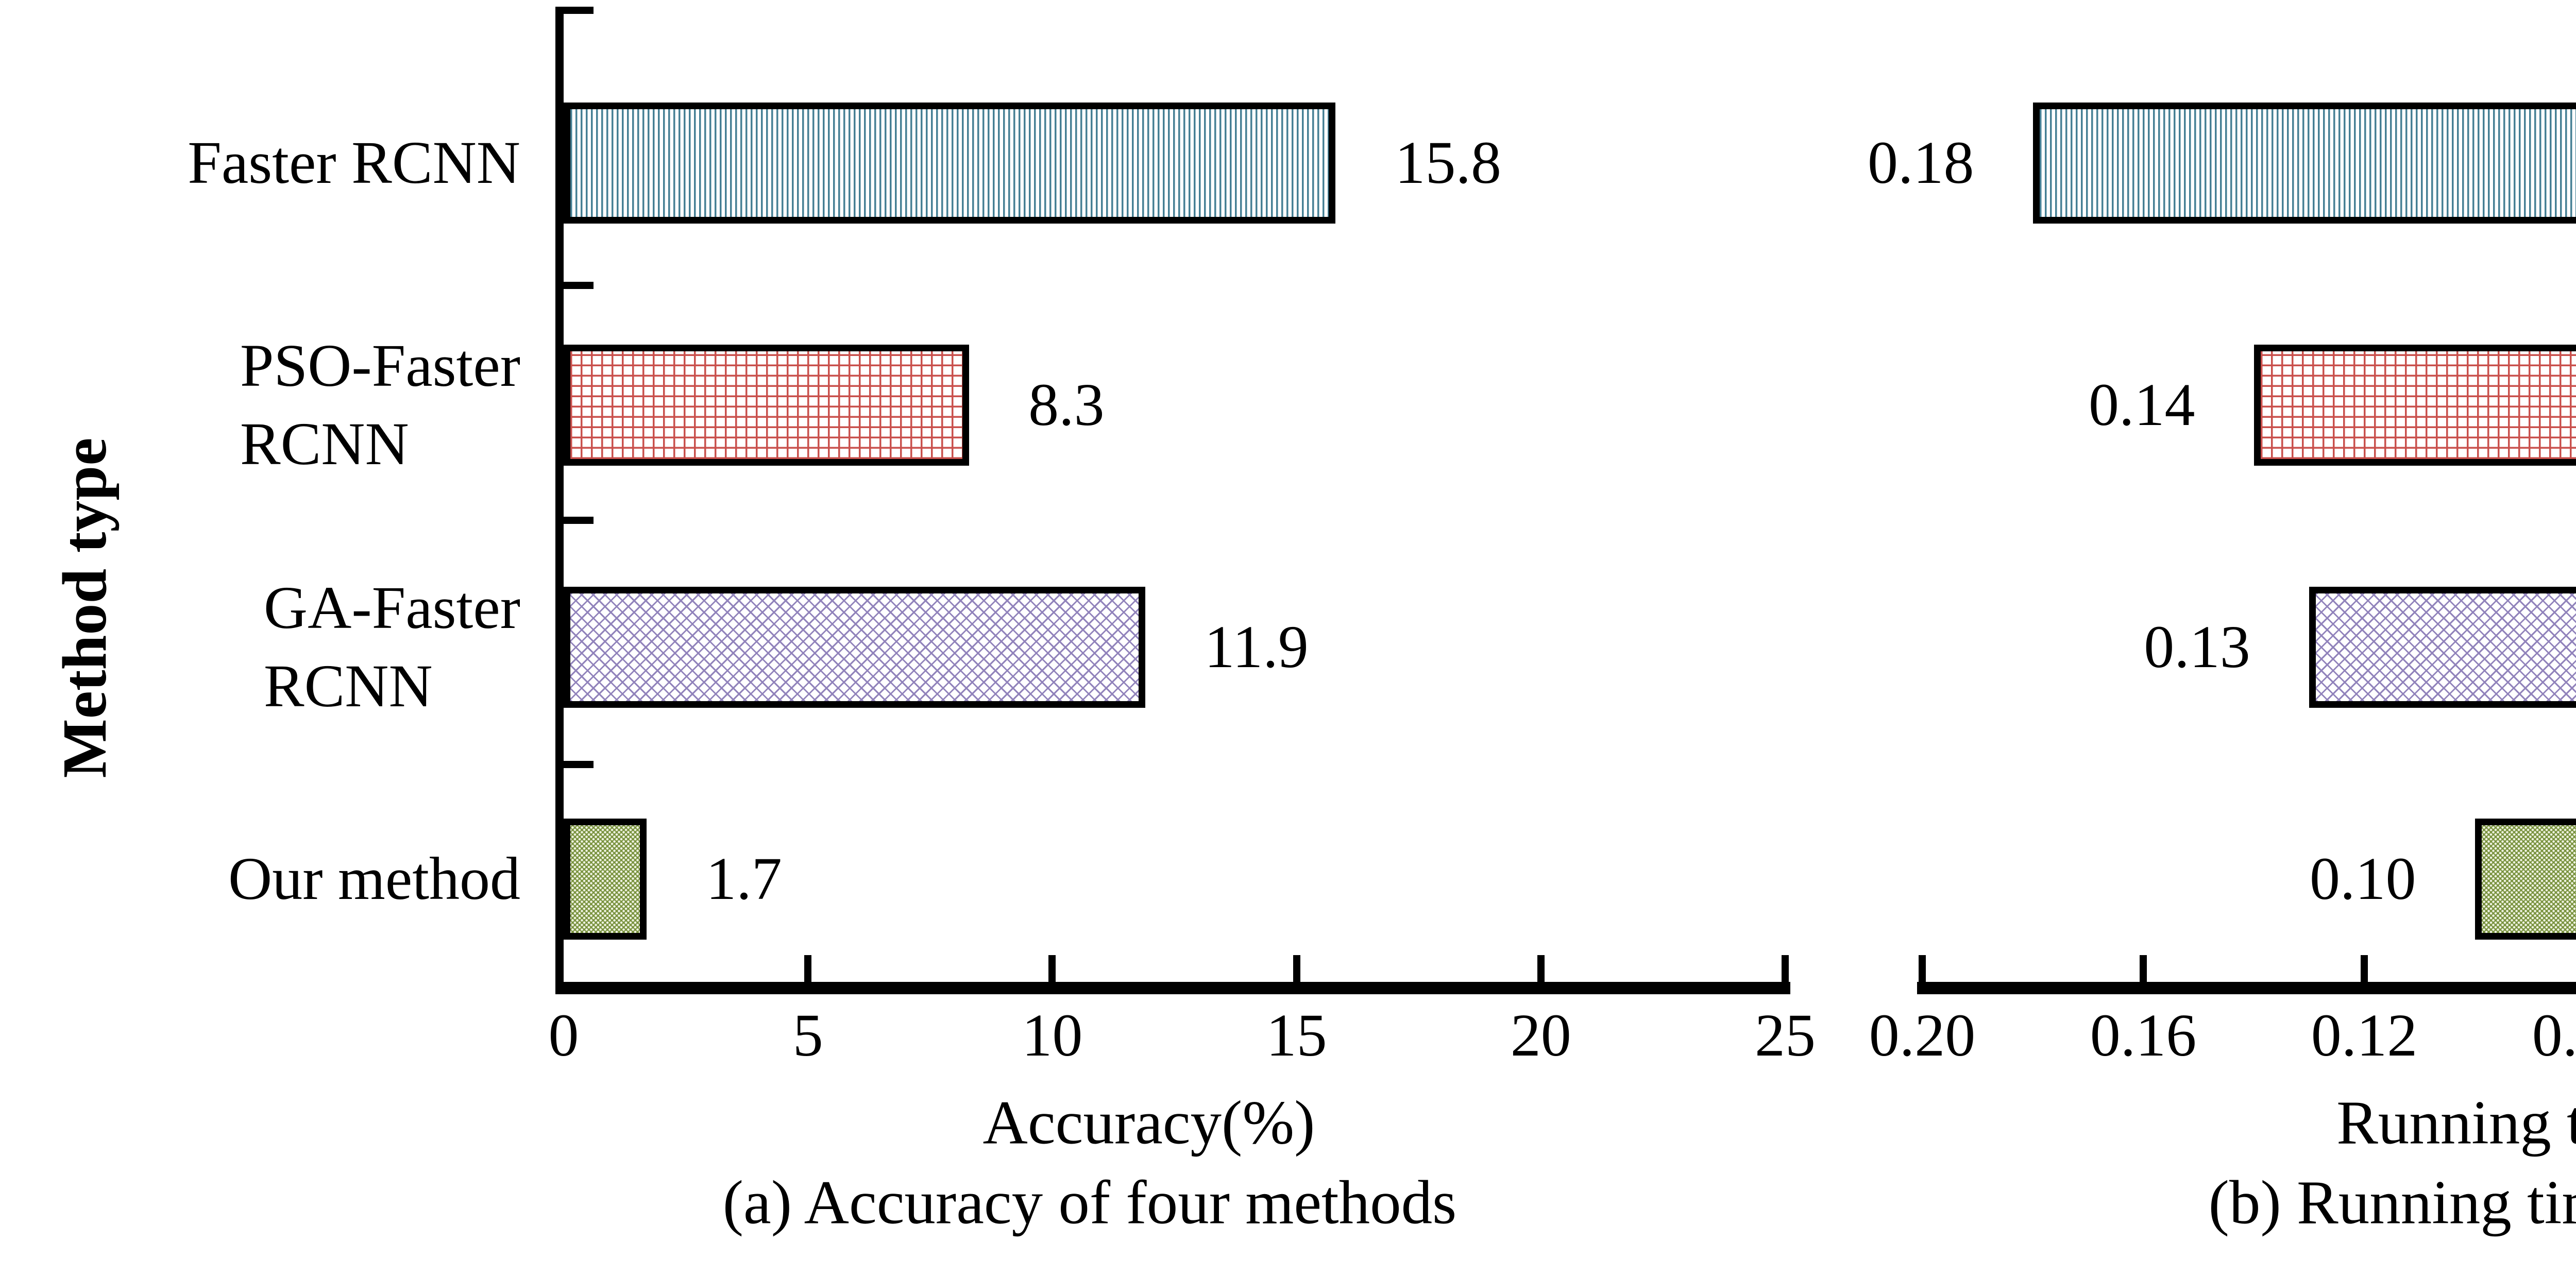  What do you see at coordinates (2456, 1123) in the screenshot?
I see `x-axis-title-running-time: Running time(s)` at bounding box center [2456, 1123].